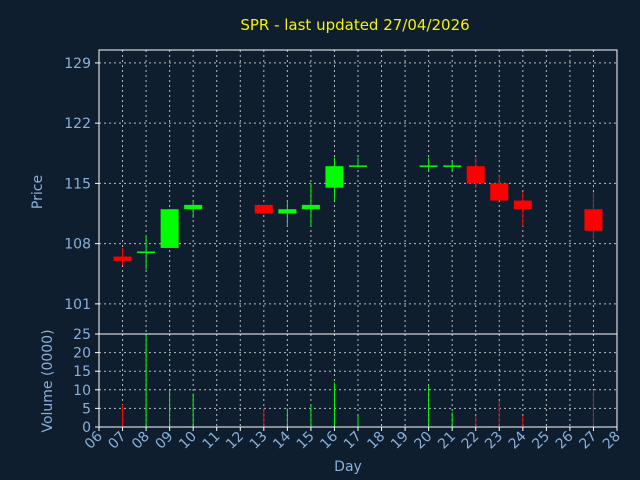 This screenshot has width=640, height=480. Describe the element at coordinates (77, 305) in the screenshot. I see `price-tick-label: 101` at that location.